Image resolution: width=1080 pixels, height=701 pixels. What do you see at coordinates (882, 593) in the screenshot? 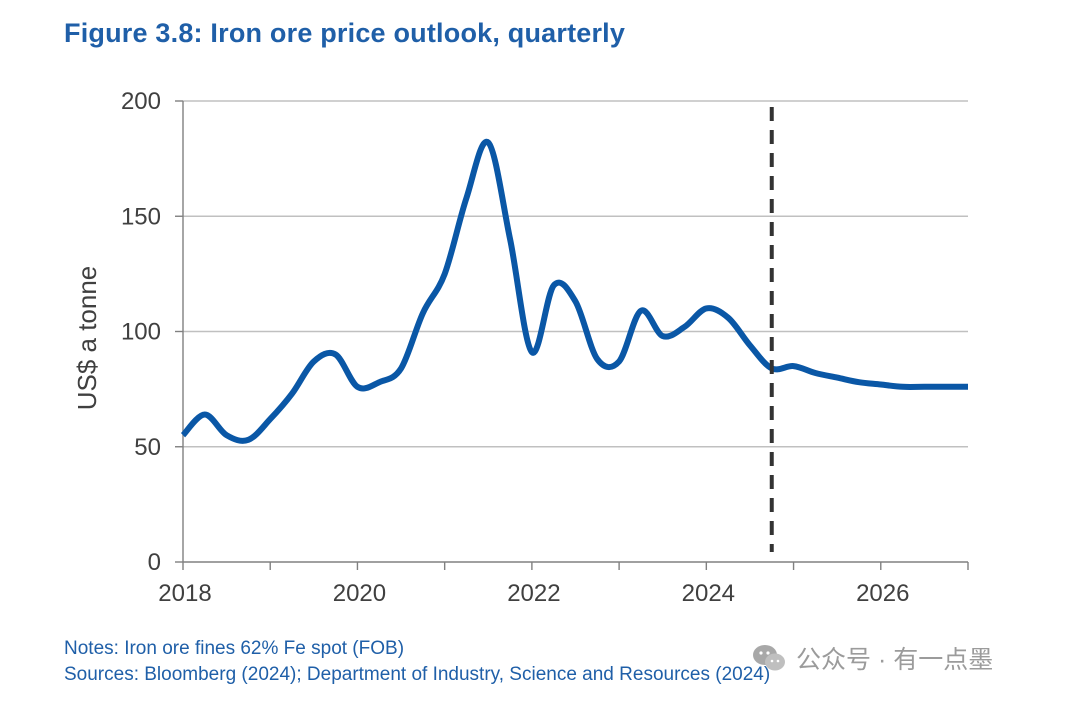
I see `x-tick-label: 2026` at bounding box center [882, 593].